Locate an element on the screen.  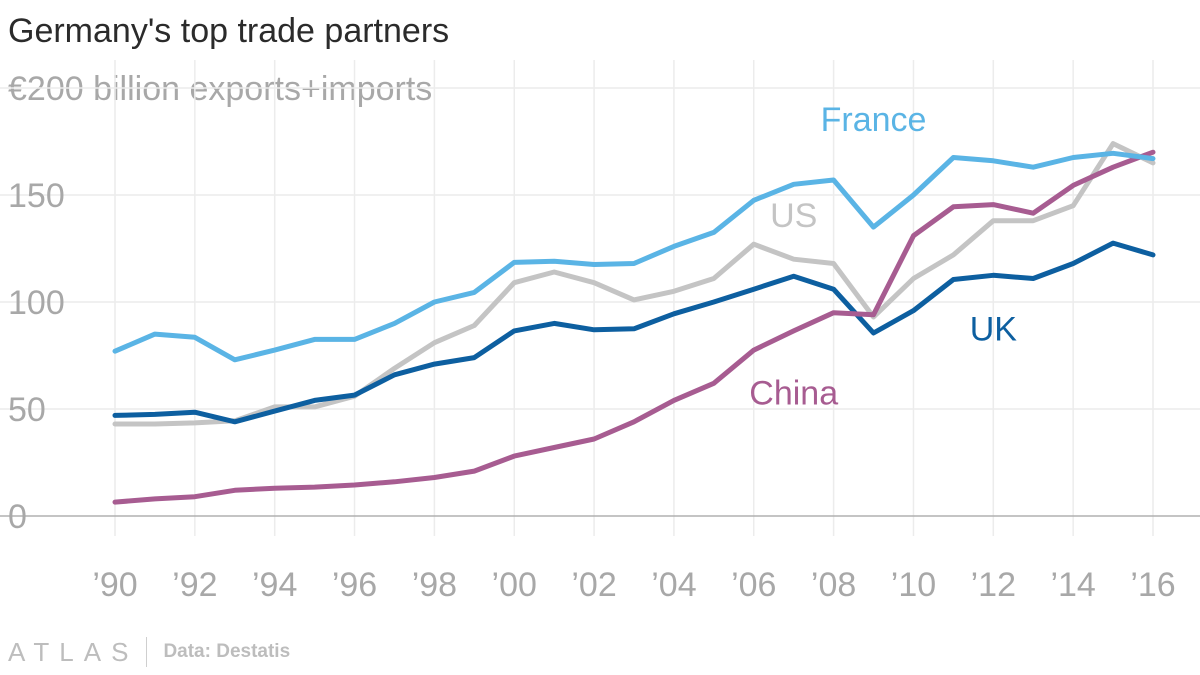
x-tick-2010: ’10 is located at coordinates (913, 585).